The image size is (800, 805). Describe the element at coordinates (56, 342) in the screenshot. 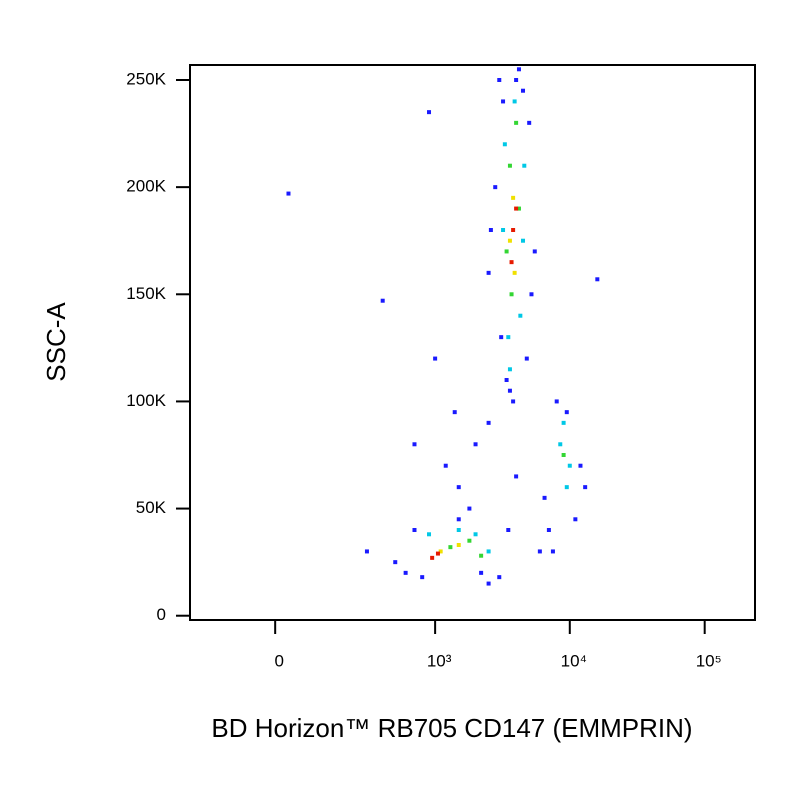

I see `y-axis-label: SSC-A` at that location.